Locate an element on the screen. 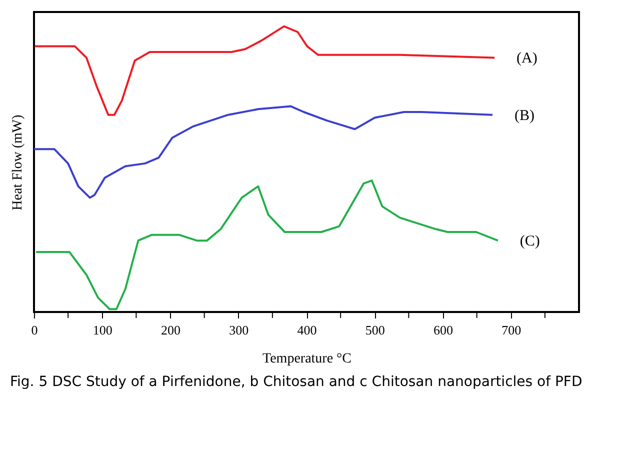 This screenshot has width=629, height=453. x-tick-label: 500 is located at coordinates (375, 330).